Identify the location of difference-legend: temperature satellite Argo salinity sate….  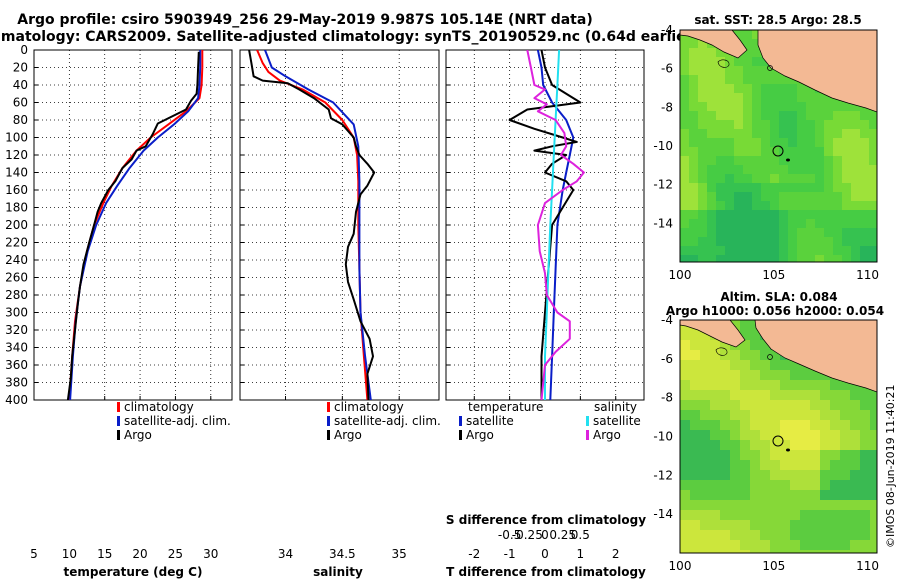
(550, 421).